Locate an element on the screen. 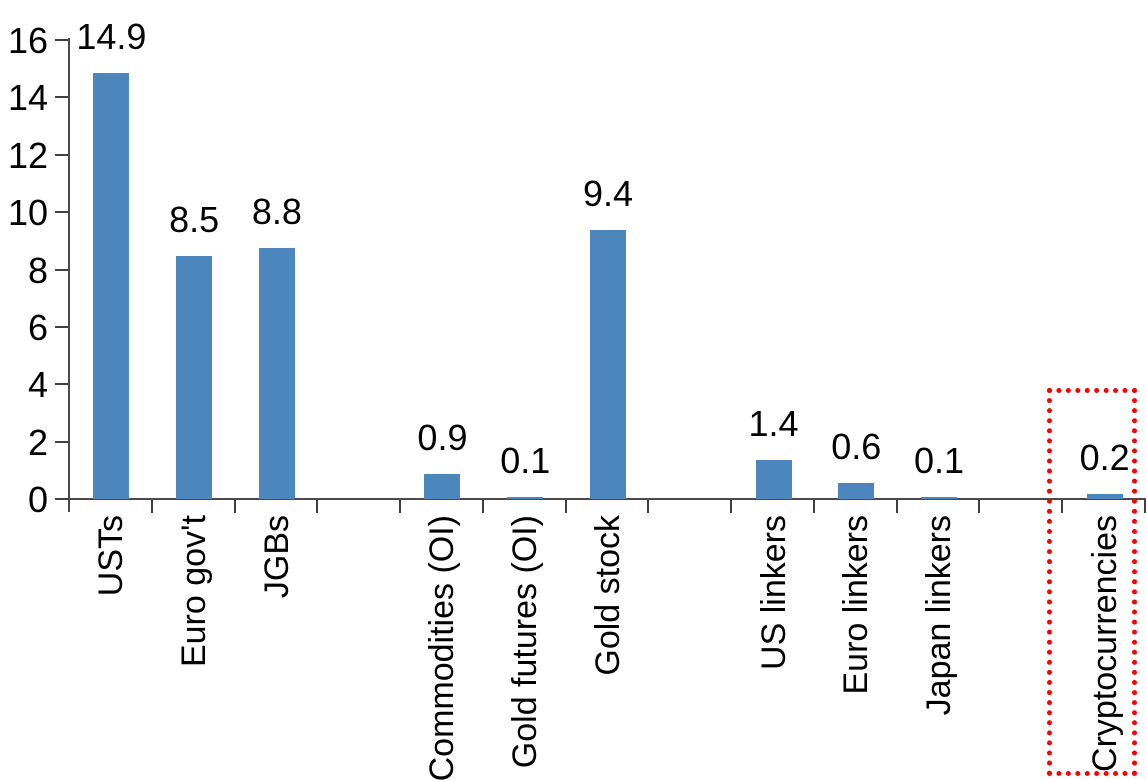  x-axis-label-gold-stock: Gold stock is located at coordinates (608, 595).